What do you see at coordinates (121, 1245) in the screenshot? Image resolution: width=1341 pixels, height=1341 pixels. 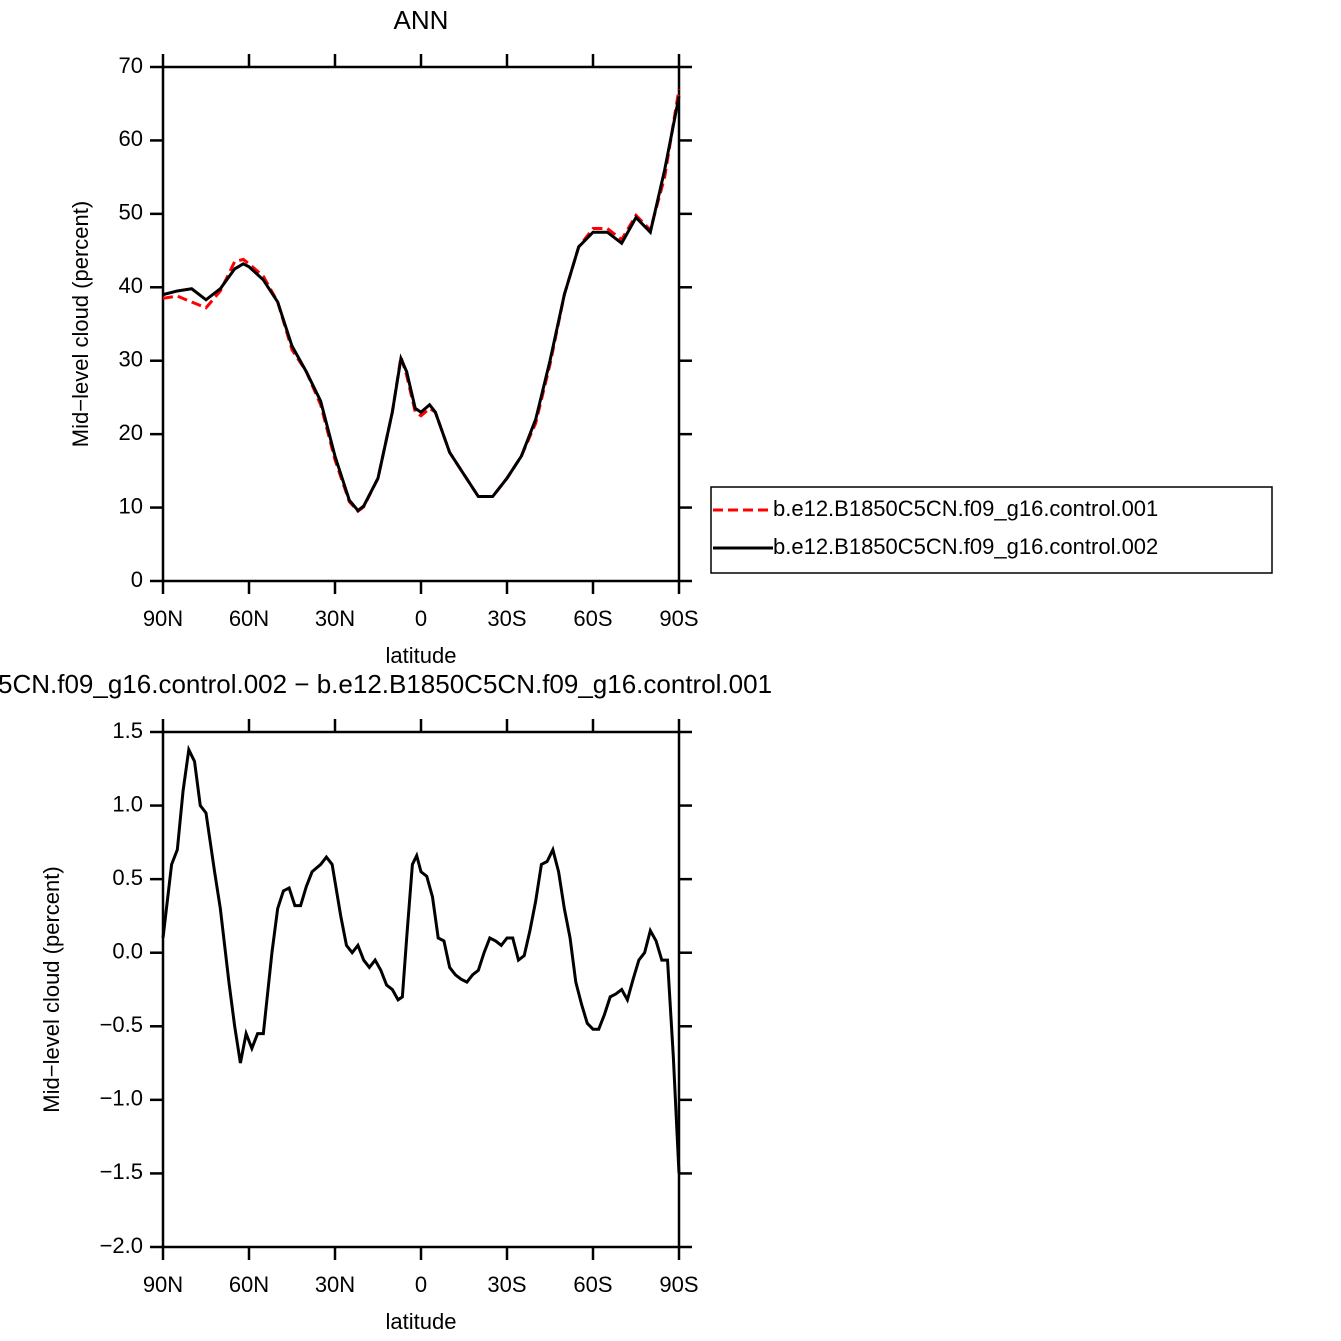 I see `y-tick-label: −2.0` at bounding box center [121, 1245].